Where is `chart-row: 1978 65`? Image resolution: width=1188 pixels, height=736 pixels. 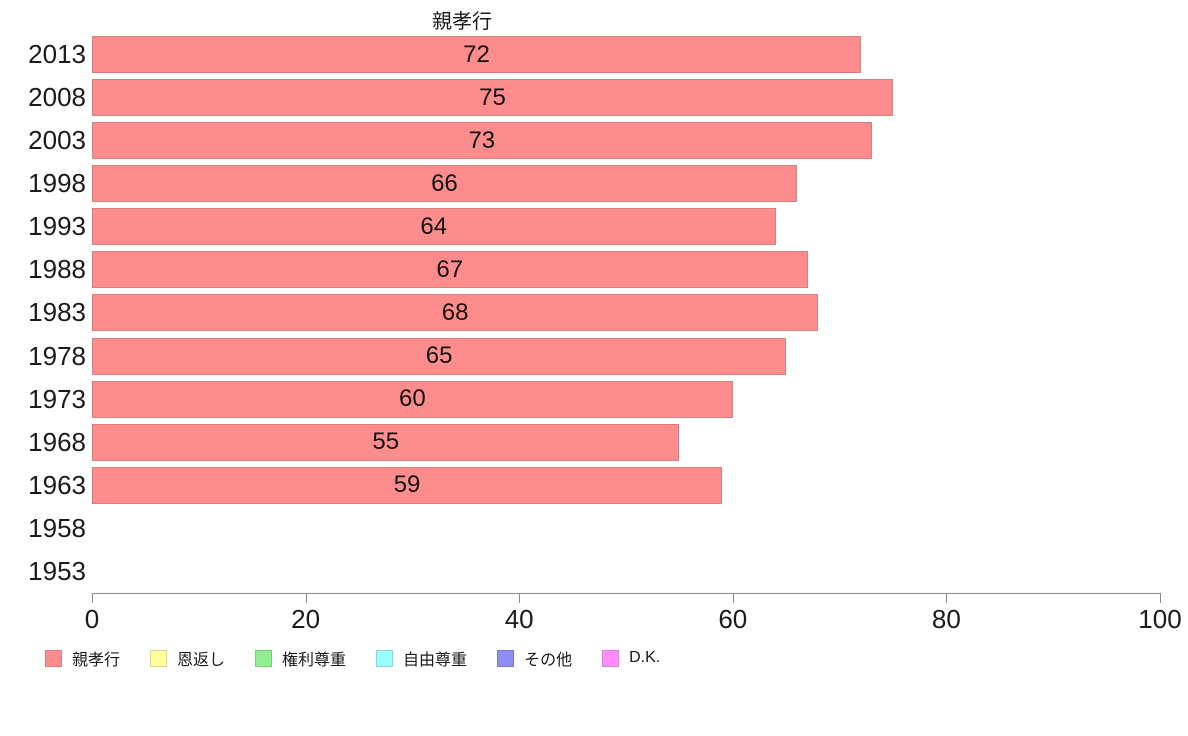 chart-row: 1978 65 is located at coordinates (594, 356).